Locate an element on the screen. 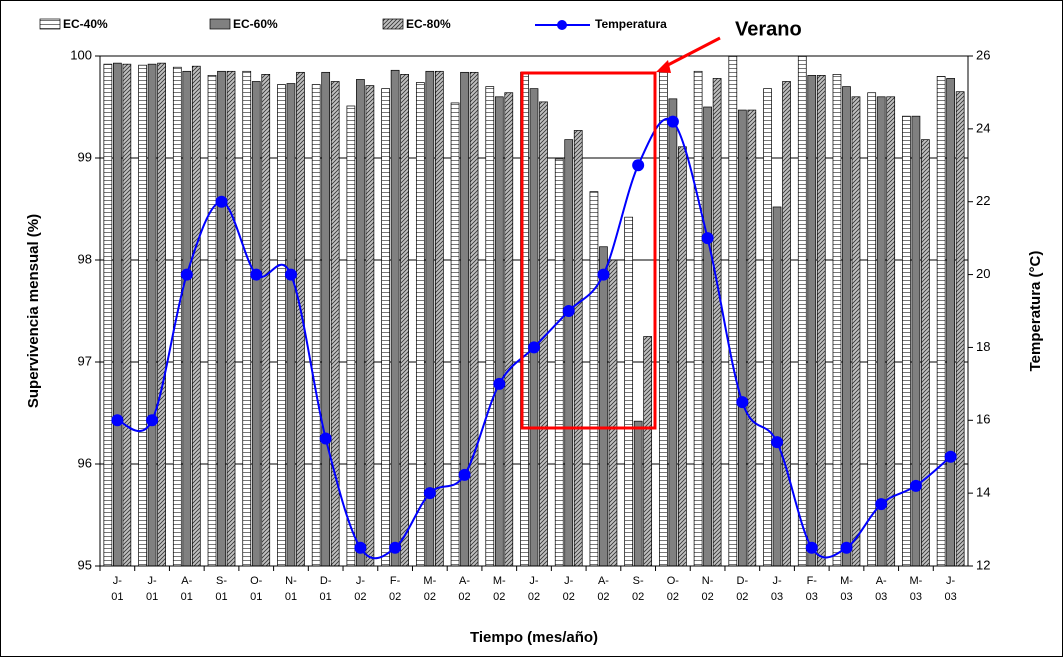 The height and width of the screenshot is (657, 1063). legend-label: Temperatura is located at coordinates (631, 24).